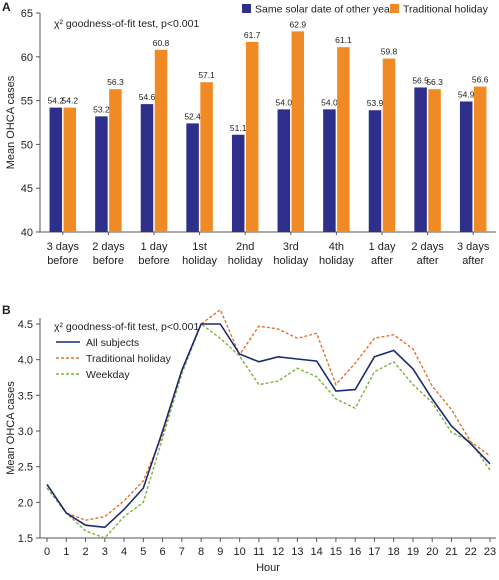 The height and width of the screenshot is (580, 499). What do you see at coordinates (374, 552) in the screenshot?
I see `x-tick-label-b: 17` at bounding box center [374, 552].